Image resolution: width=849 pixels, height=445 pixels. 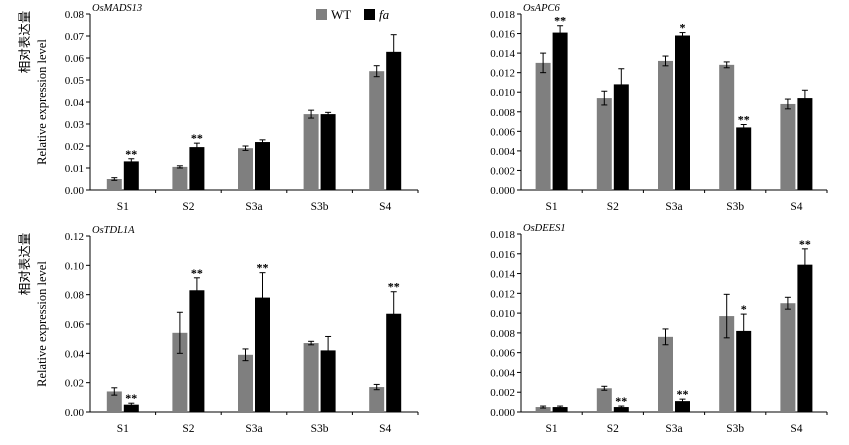 I want to click on y-tick-label: 0.01, so click(x=74, y=169).